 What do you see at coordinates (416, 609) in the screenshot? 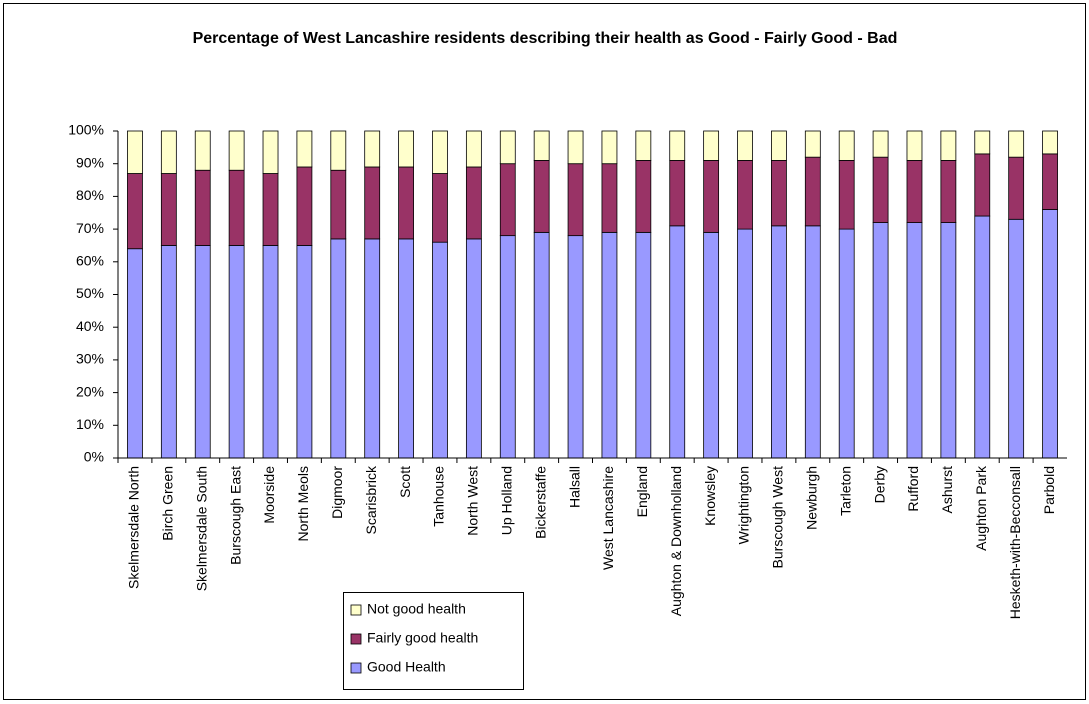
I see `legend-label: Not good health` at bounding box center [416, 609].